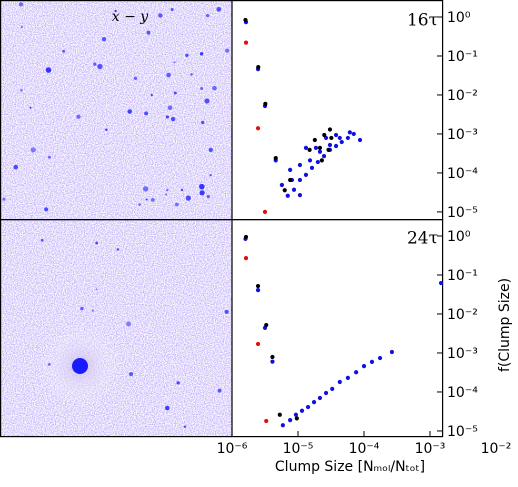  Describe the element at coordinates (364, 449) in the screenshot. I see `x-tick-label: 10⁻⁴` at that location.